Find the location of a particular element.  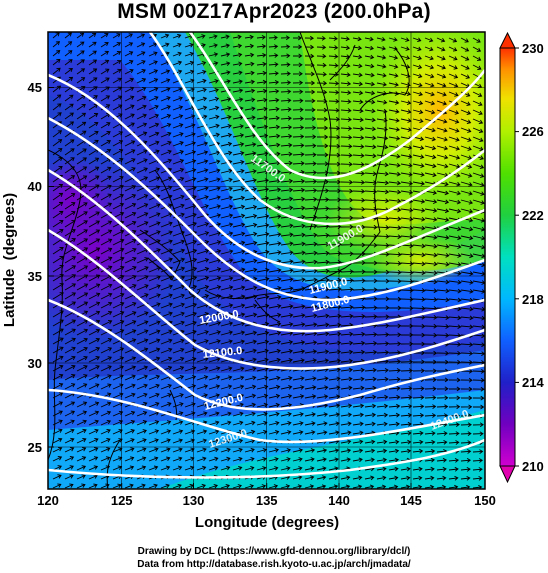

x-tick-label: 145 is located at coordinates (411, 500).